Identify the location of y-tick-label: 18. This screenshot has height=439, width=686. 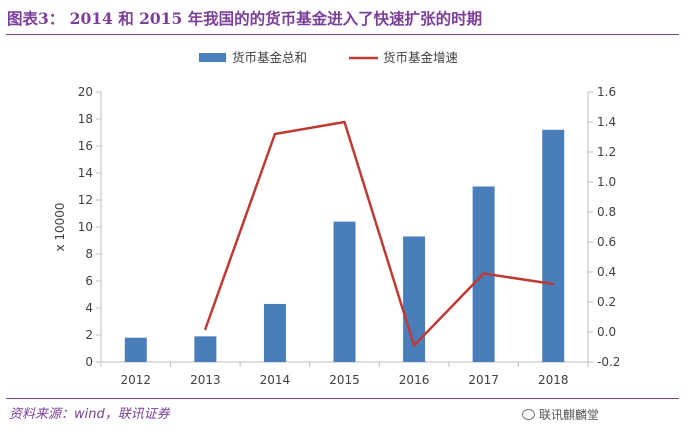
(85, 119).